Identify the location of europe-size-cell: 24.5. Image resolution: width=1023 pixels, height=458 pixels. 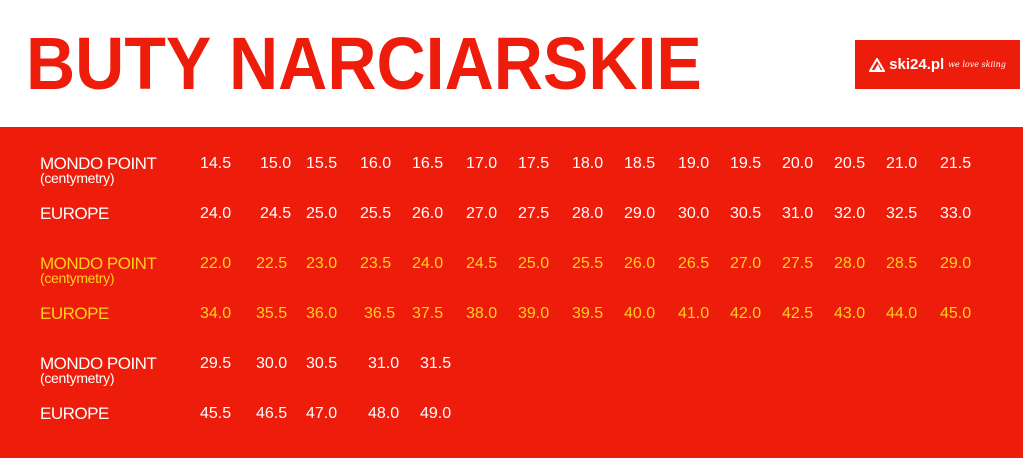
(276, 213).